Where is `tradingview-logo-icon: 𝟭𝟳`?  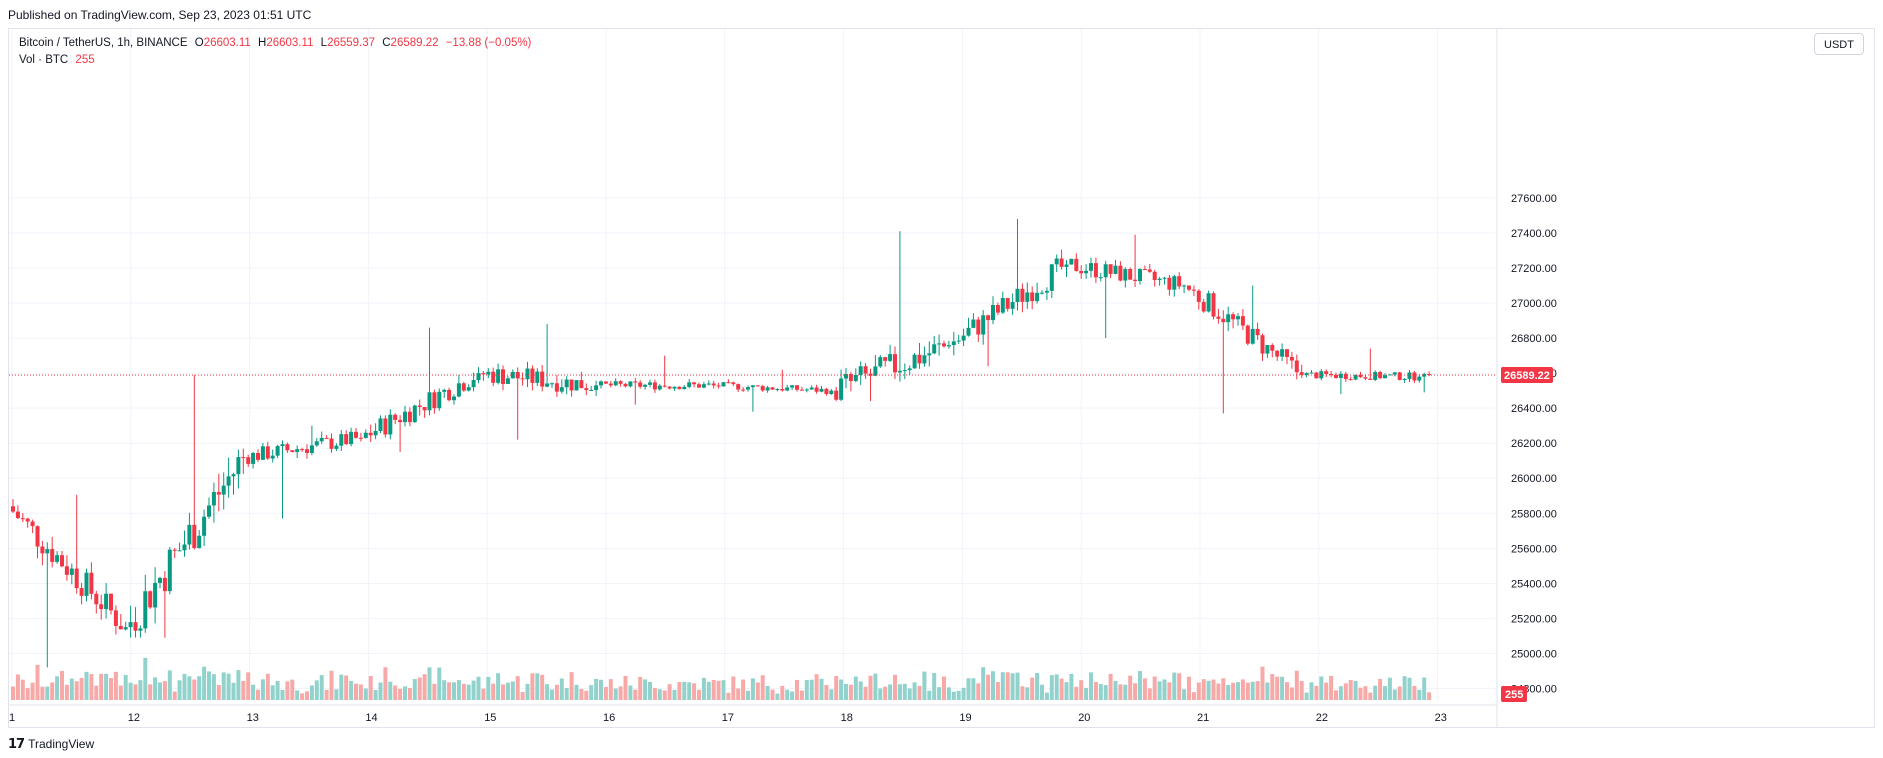
tradingview-logo-icon: 𝟭𝟳 is located at coordinates (16, 743).